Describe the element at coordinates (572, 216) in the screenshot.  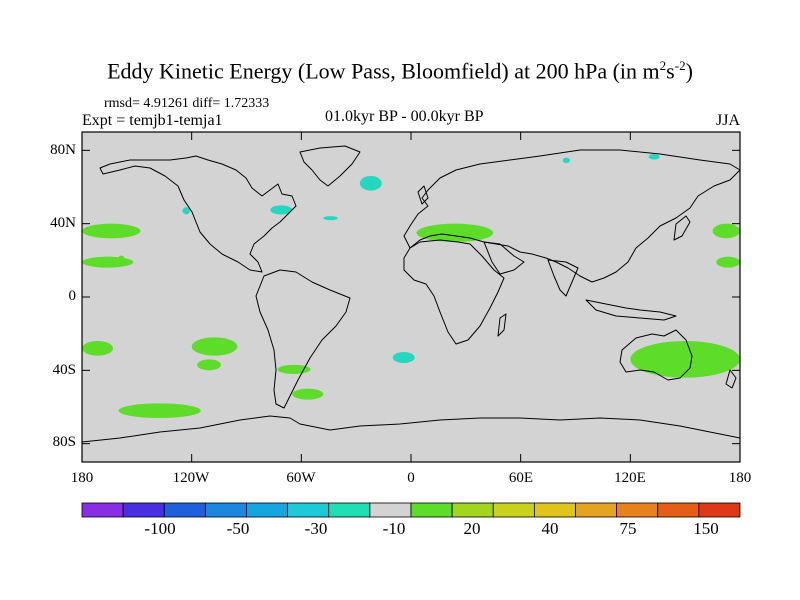
I see `coast-eurasia` at that location.